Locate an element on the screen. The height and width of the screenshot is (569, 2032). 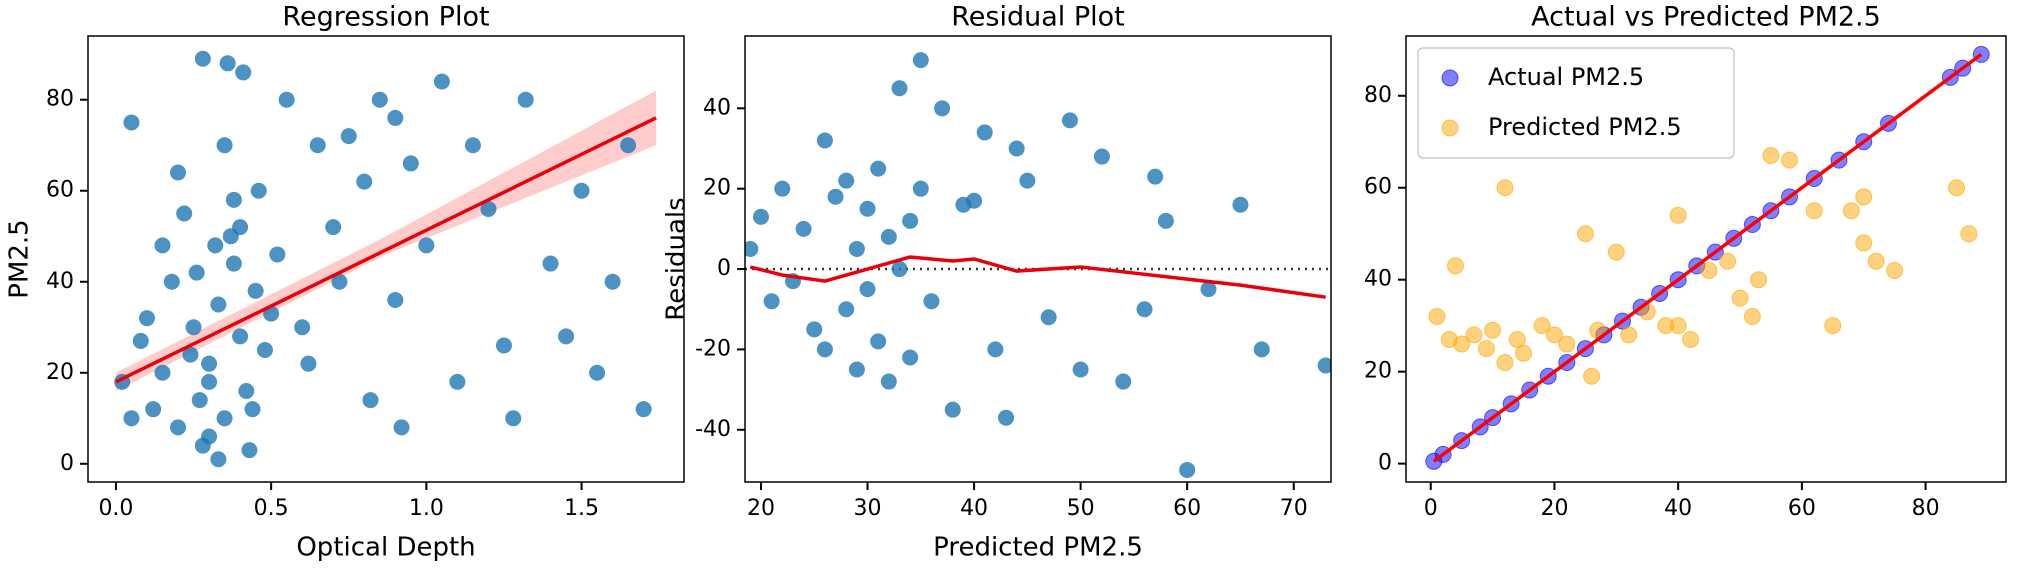
y-tick-label: 60 is located at coordinates (1378, 187).